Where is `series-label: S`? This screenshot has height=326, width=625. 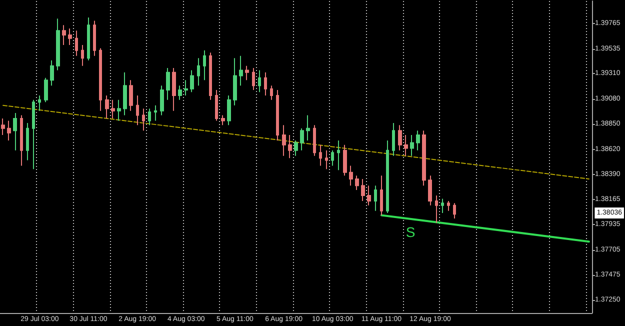 series-label: S is located at coordinates (411, 232).